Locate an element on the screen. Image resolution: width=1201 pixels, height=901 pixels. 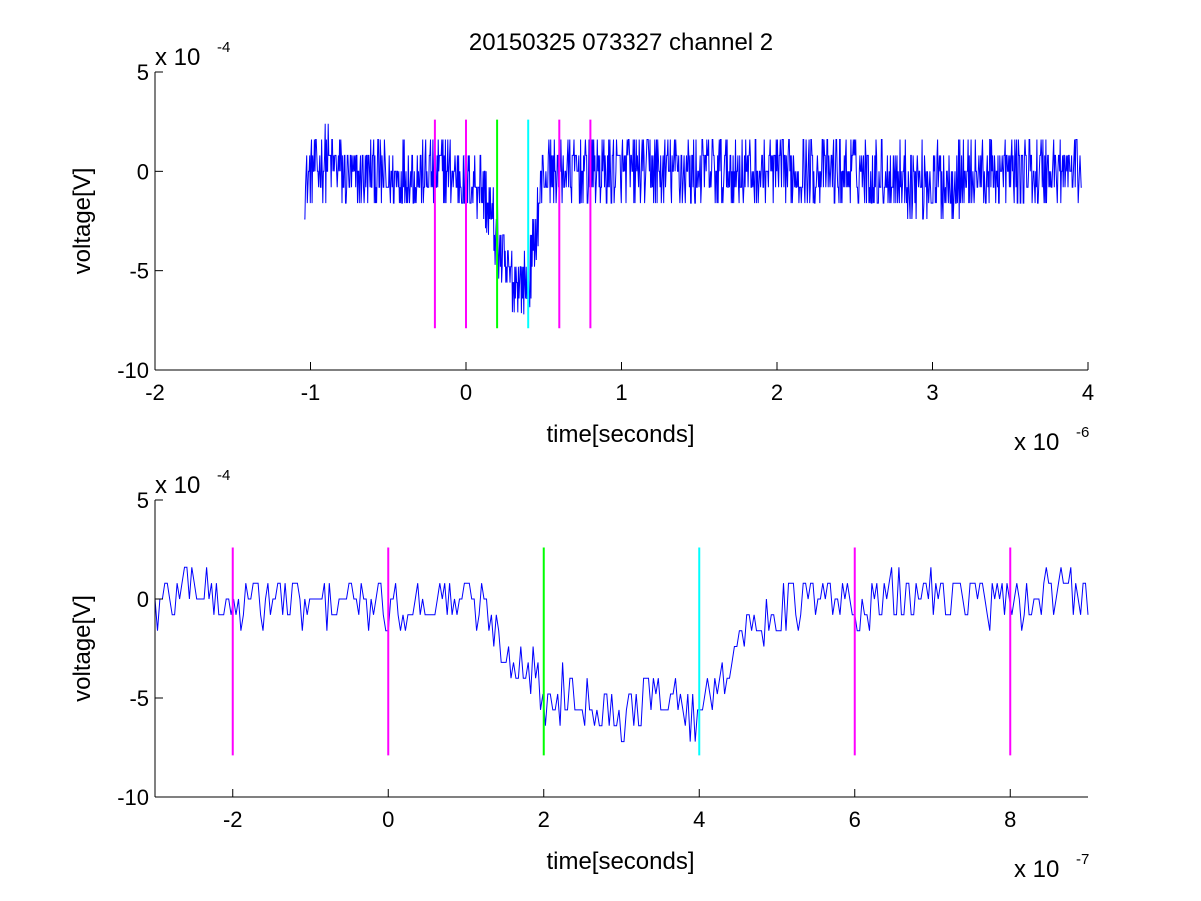
x-tick-label: 6 is located at coordinates (855, 819).